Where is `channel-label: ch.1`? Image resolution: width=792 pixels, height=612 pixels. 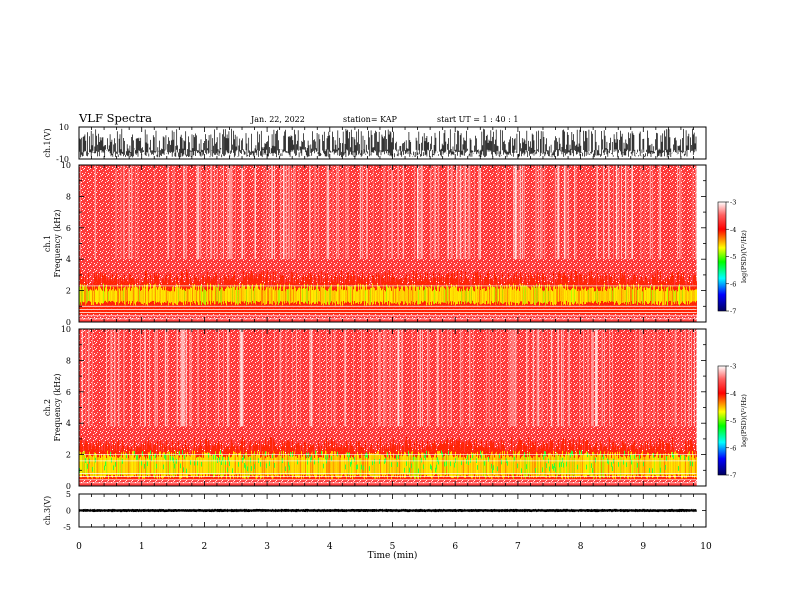
channel-label: ch.1 is located at coordinates (47, 243).